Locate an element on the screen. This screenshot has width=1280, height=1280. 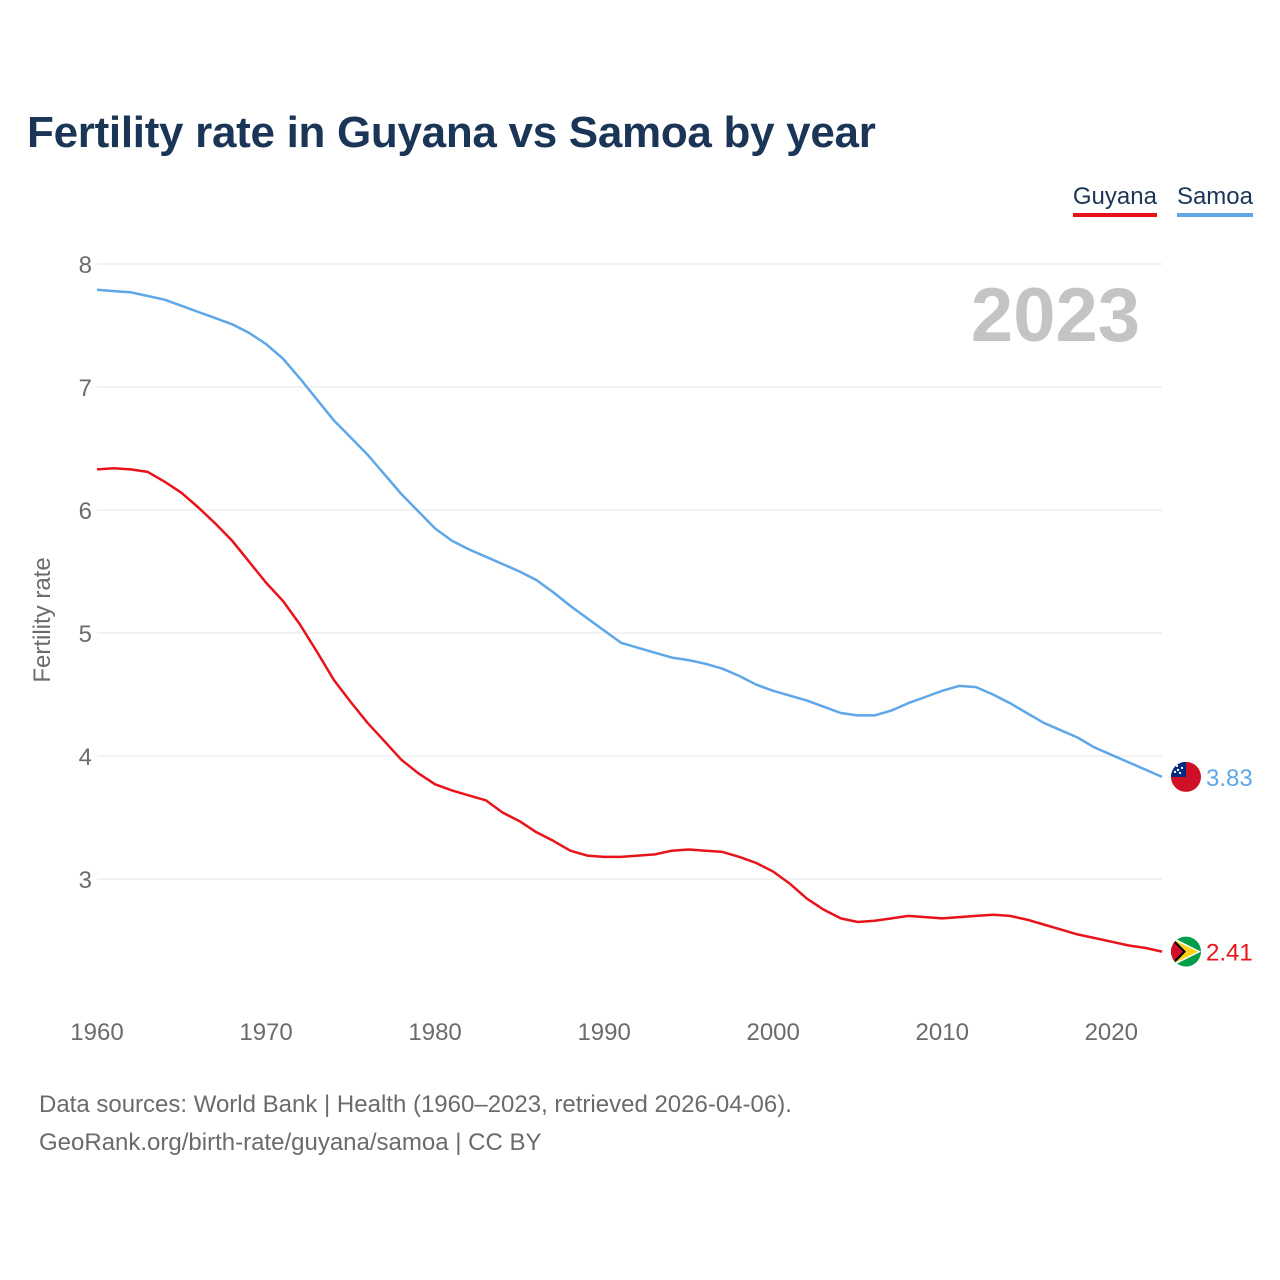
x-tick-label: 1970 is located at coordinates (265, 1032).